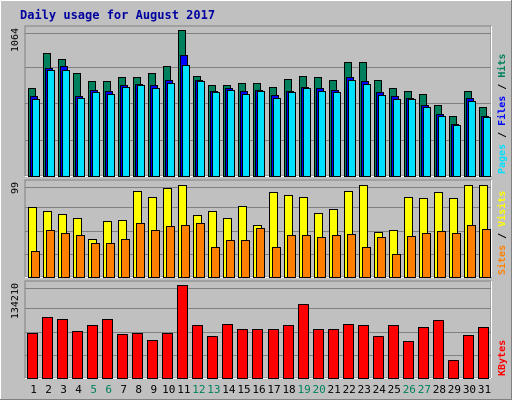  What do you see at coordinates (319, 389) in the screenshot?
I see `x-tick-label-20: 20` at bounding box center [319, 389].